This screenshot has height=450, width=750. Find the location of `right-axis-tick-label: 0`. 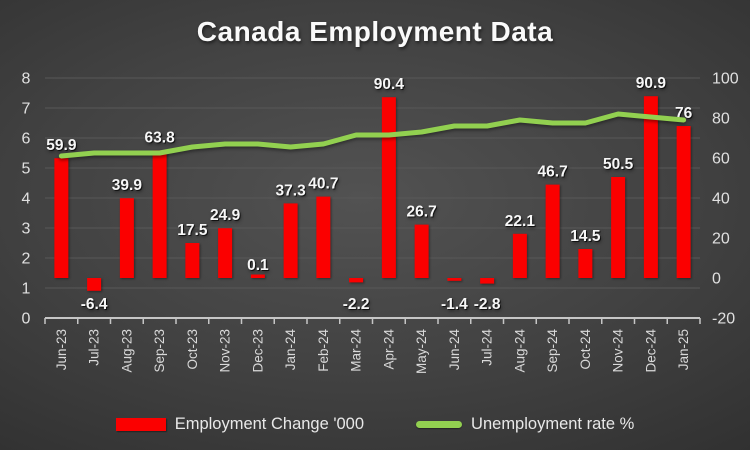

right-axis-tick-label: 0 is located at coordinates (716, 279).